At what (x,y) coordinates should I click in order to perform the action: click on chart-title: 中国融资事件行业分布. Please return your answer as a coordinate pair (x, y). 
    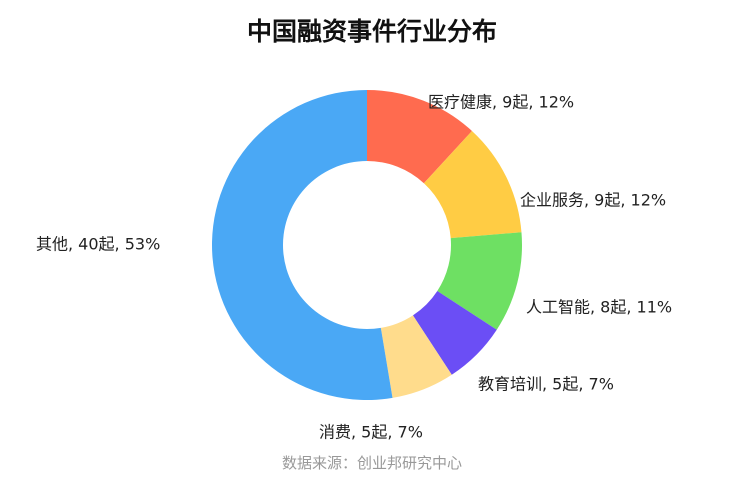
    Looking at the image, I should click on (371, 31).